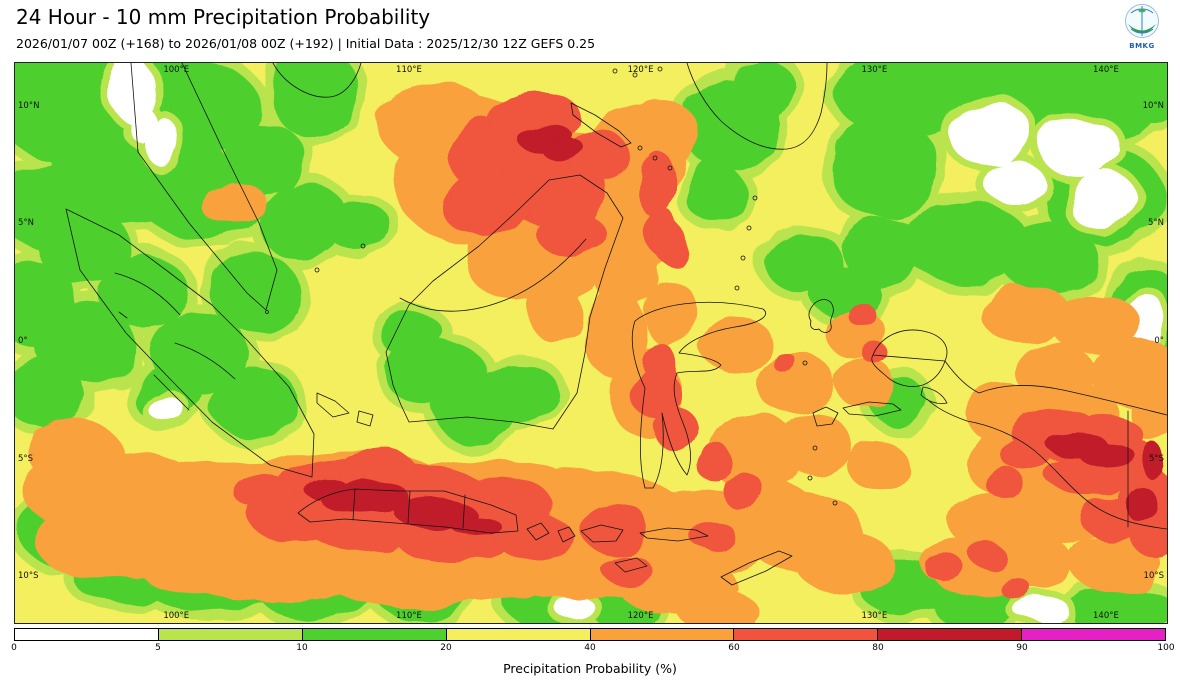 The image size is (1180, 690). Describe the element at coordinates (1142, 21) in the screenshot. I see `bmkg-logo-icon` at that location.